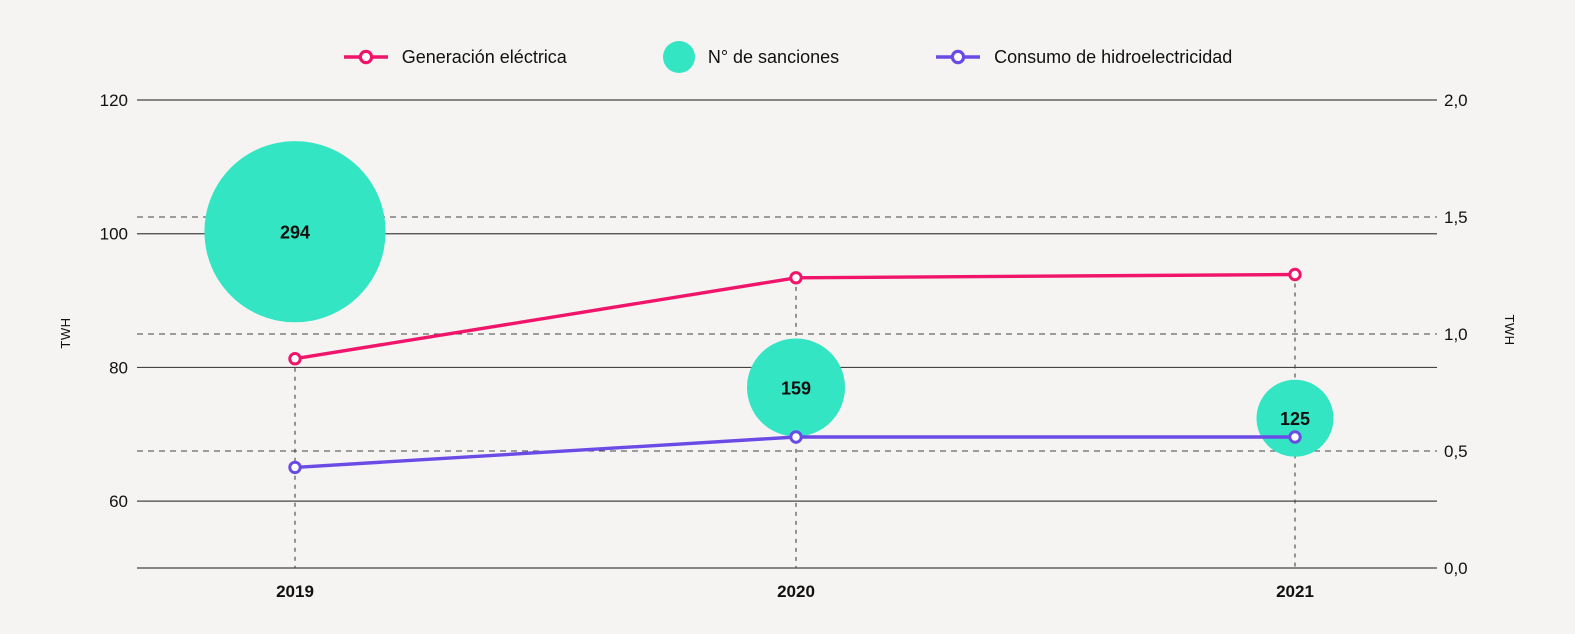  What do you see at coordinates (295, 467) in the screenshot?
I see `consumo-hidroelectricidad-point-2019` at bounding box center [295, 467].